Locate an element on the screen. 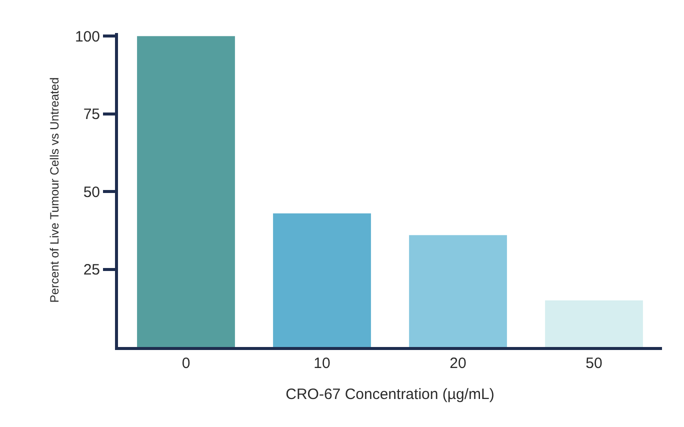  x-tick-label: 20 is located at coordinates (458, 363).